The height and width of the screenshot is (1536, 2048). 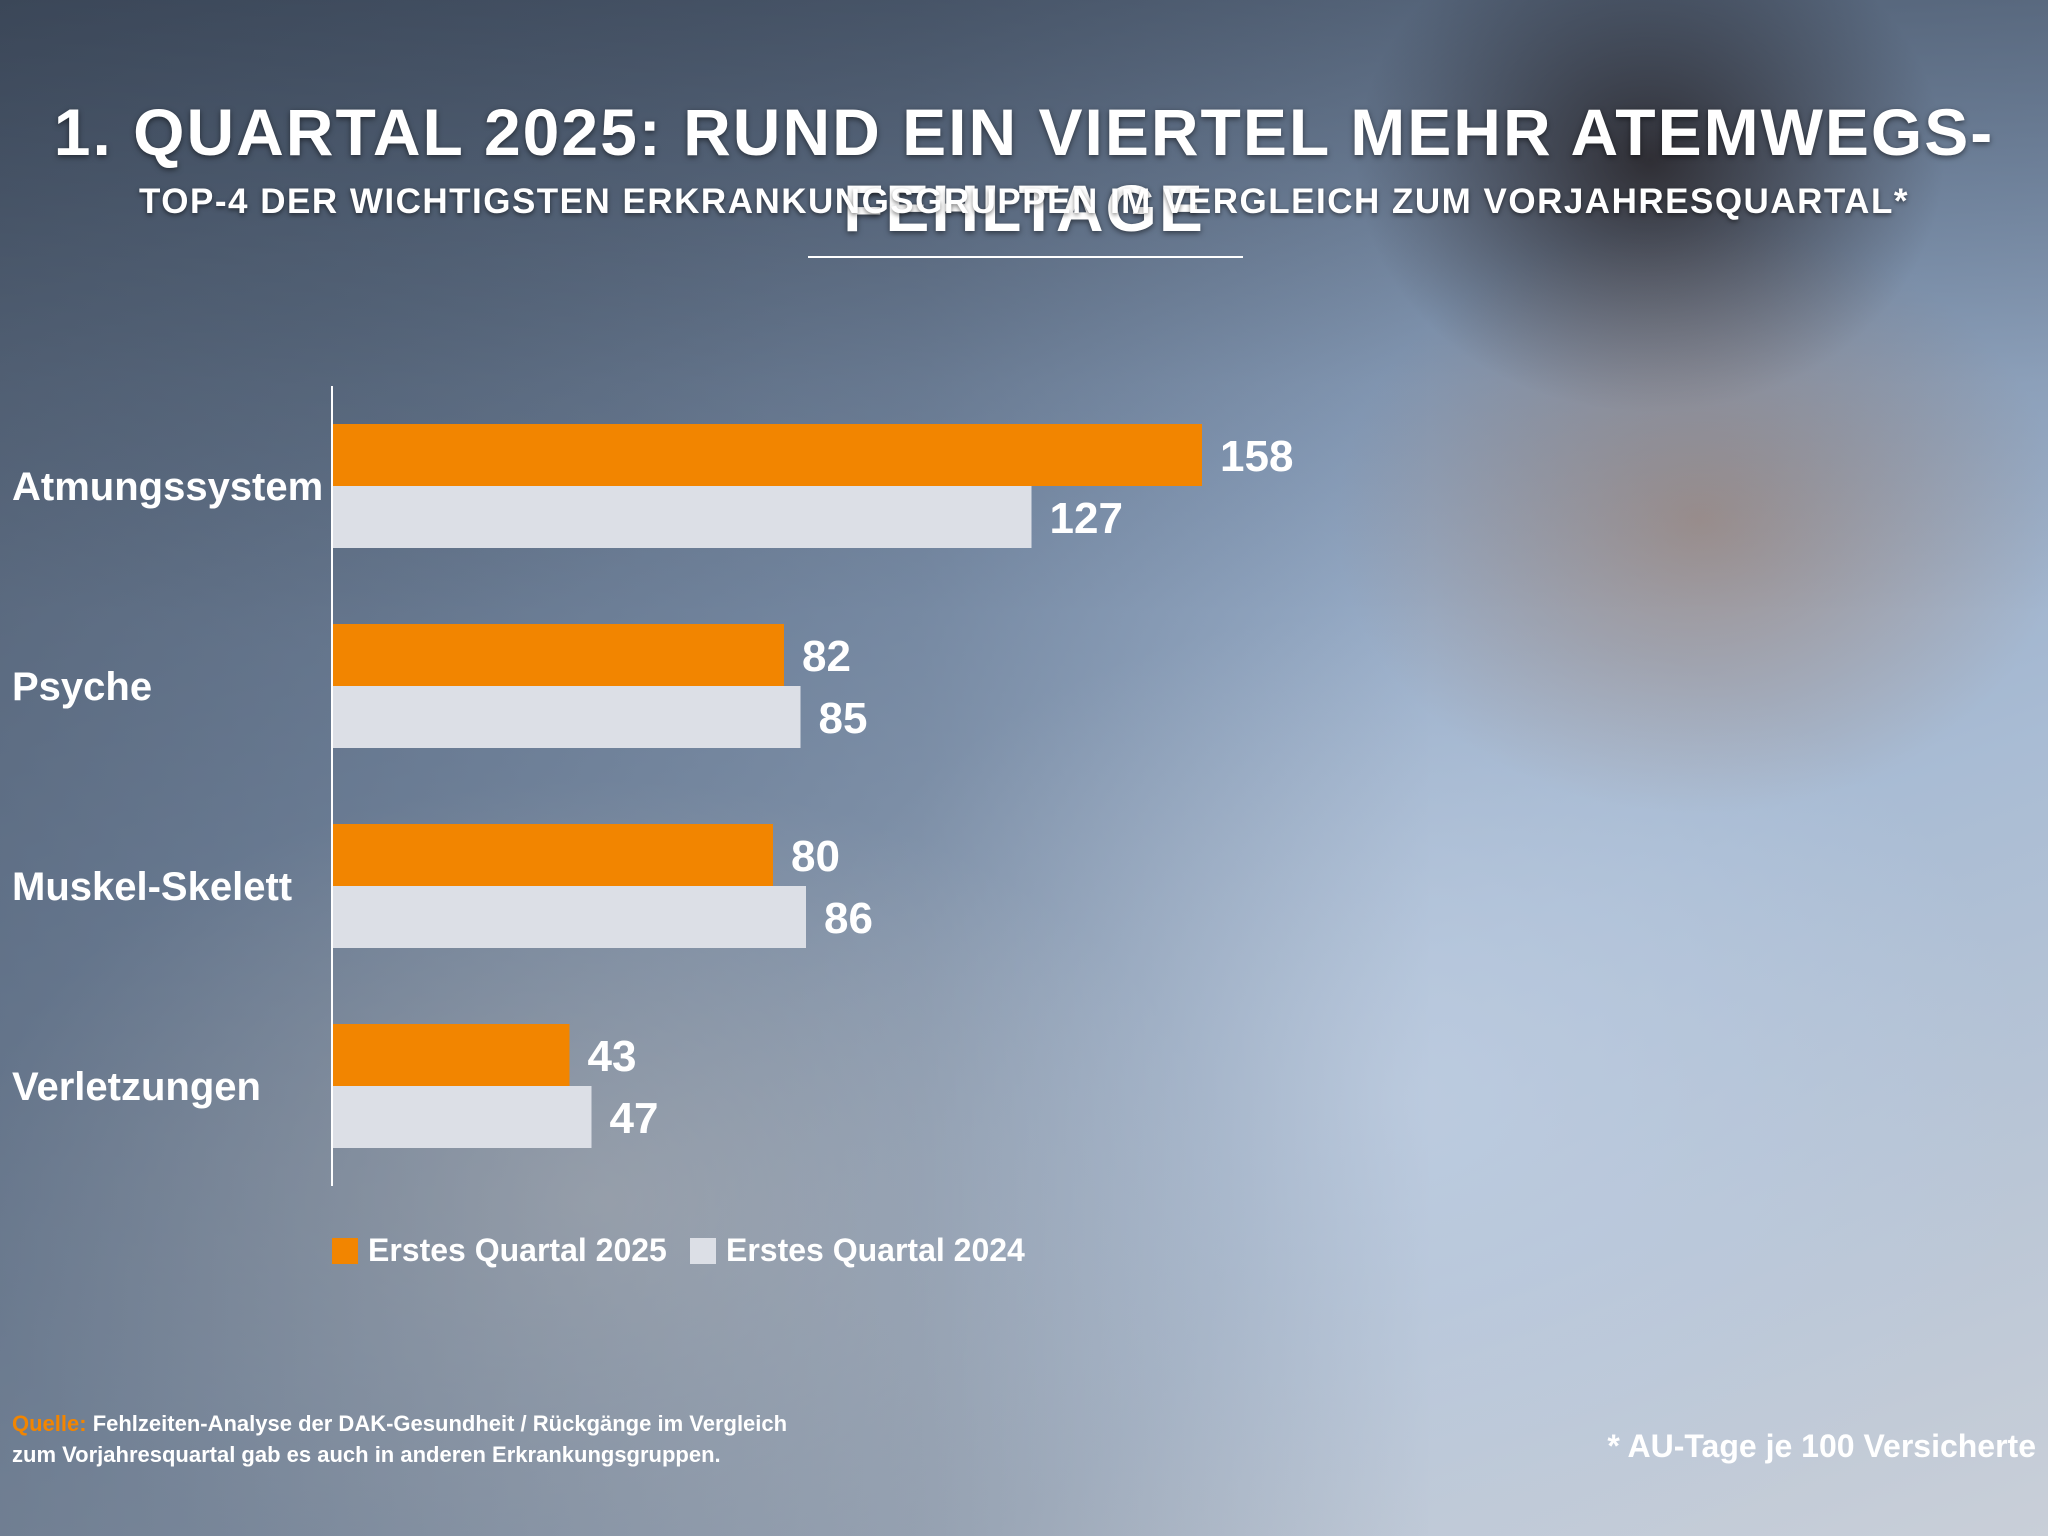 What do you see at coordinates (152, 887) in the screenshot?
I see `category-label: Muskel-Skelett` at bounding box center [152, 887].